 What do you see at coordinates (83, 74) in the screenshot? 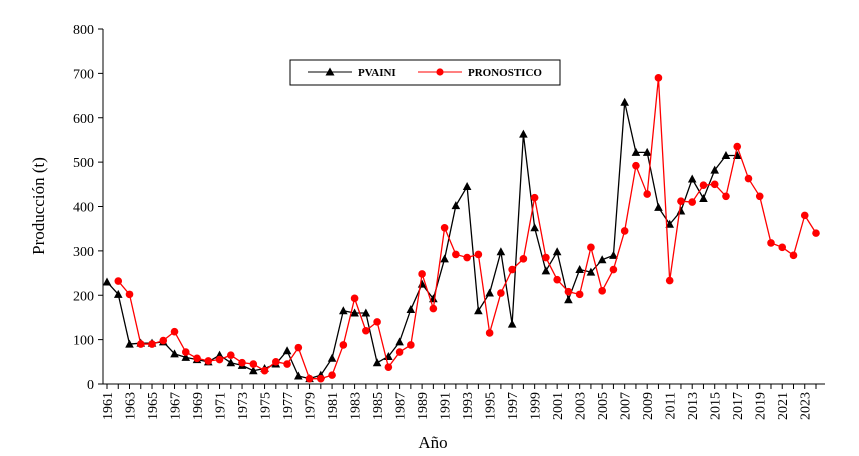
I see `y-tick-label: 700` at bounding box center [83, 74].